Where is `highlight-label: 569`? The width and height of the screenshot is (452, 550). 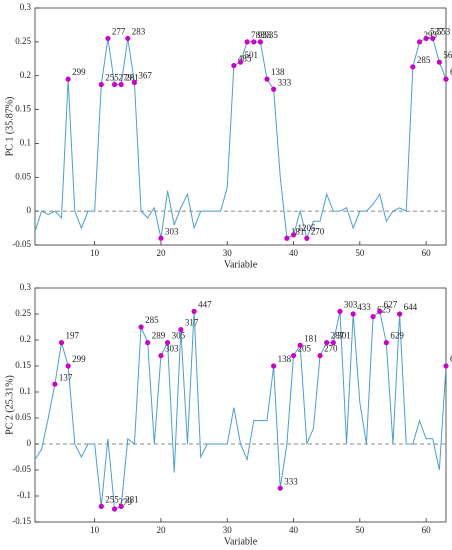 highlight-label: 569 is located at coordinates (447, 55).